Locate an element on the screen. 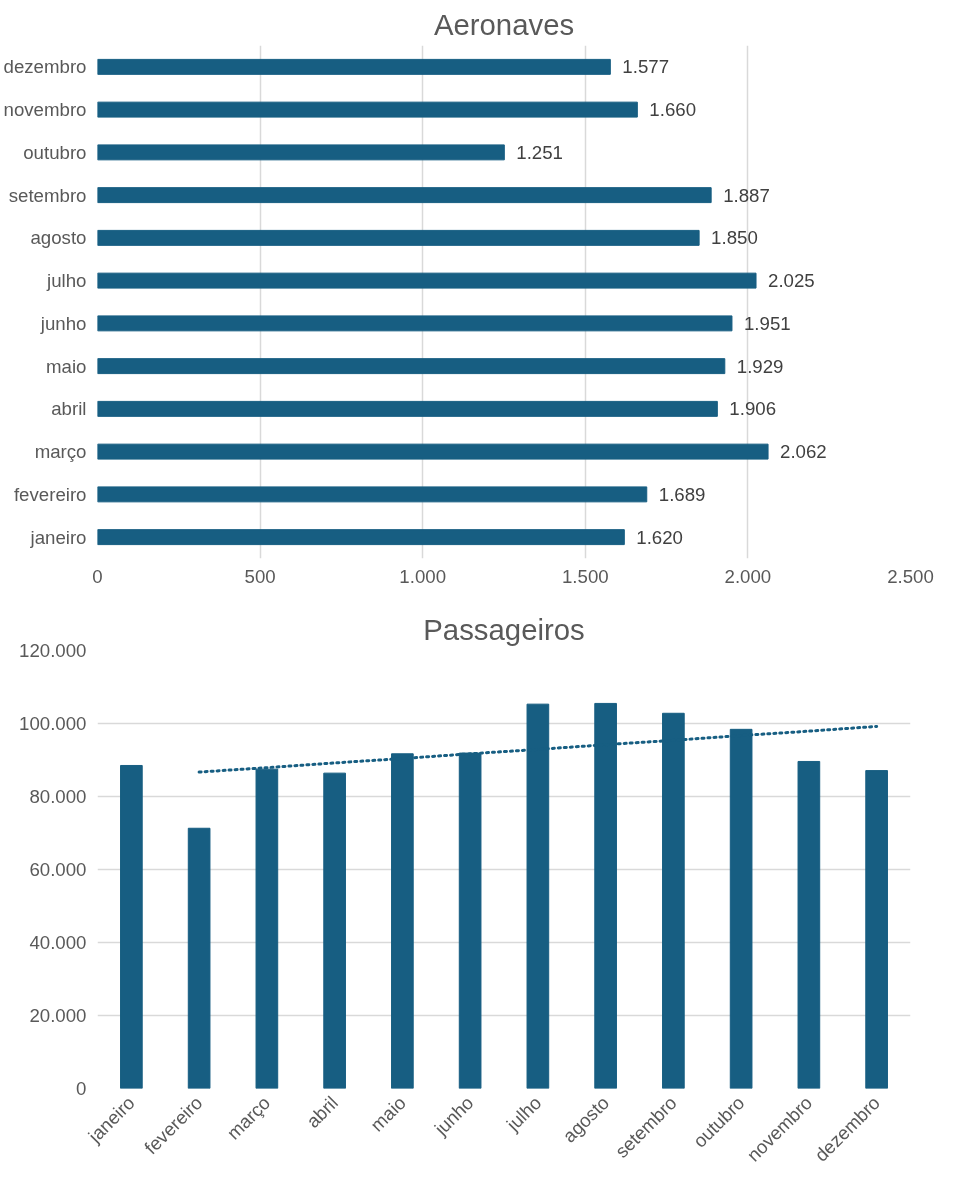 The image size is (955, 1182). data-label: 1.951 is located at coordinates (767, 323).